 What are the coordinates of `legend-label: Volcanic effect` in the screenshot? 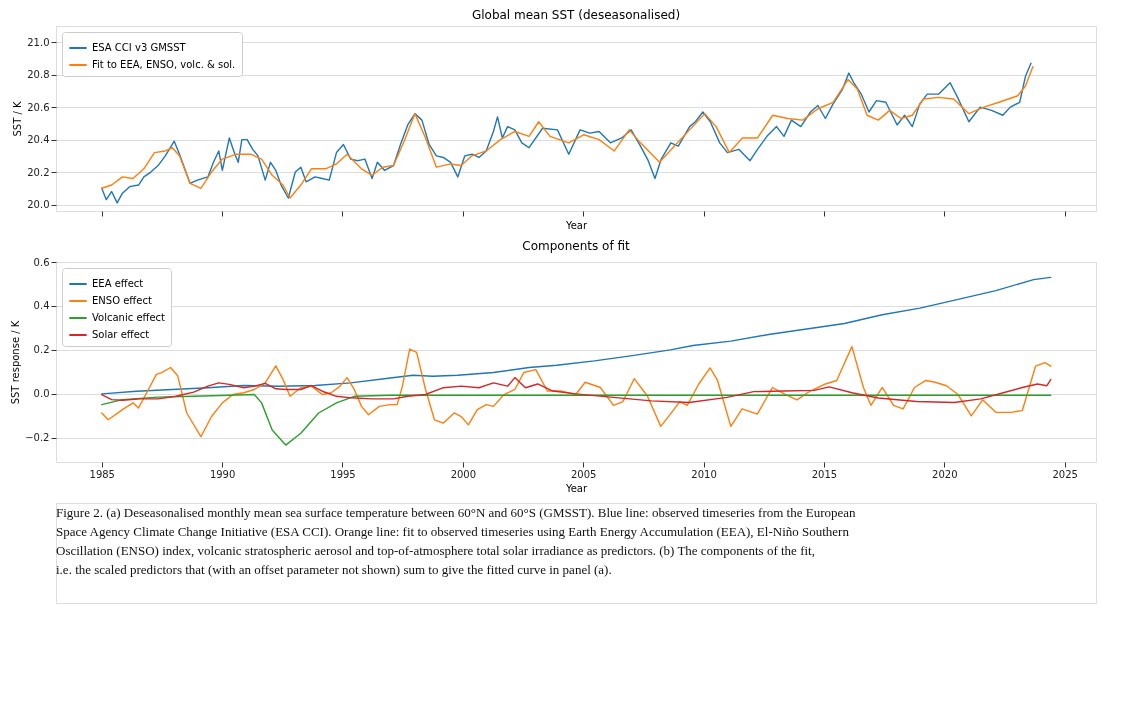 It's located at (129, 317).